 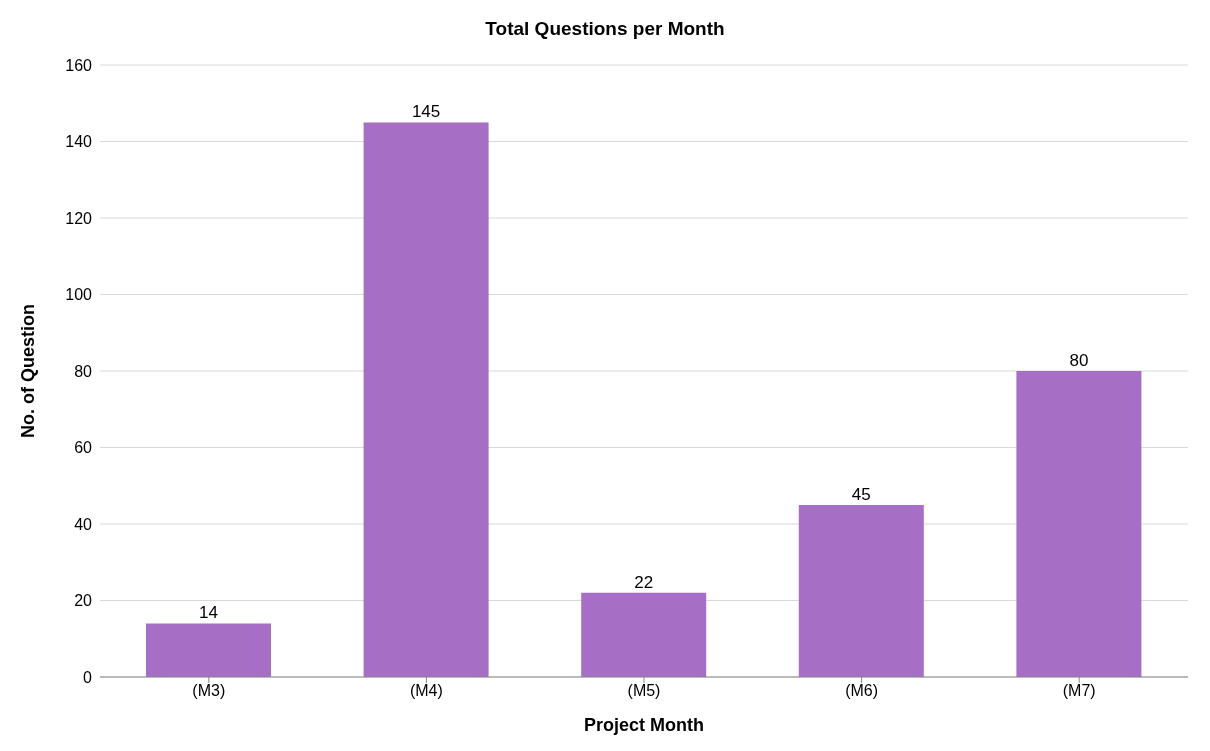 I want to click on x-tick-label: (M4), so click(x=426, y=691).